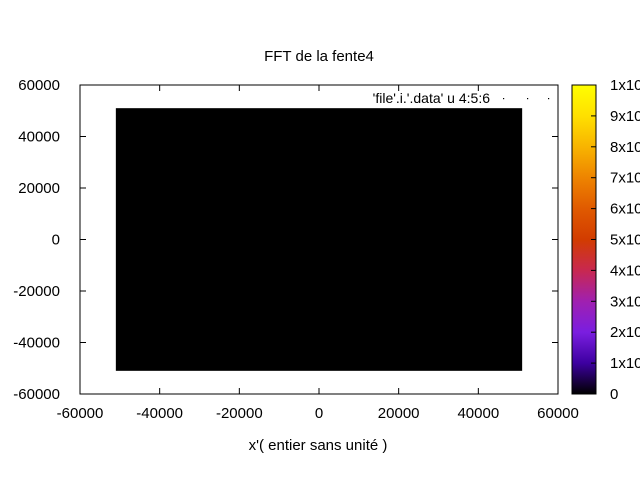 This screenshot has width=640, height=480. Describe the element at coordinates (319, 56) in the screenshot. I see `chart-title: FFT de la fente4` at that location.